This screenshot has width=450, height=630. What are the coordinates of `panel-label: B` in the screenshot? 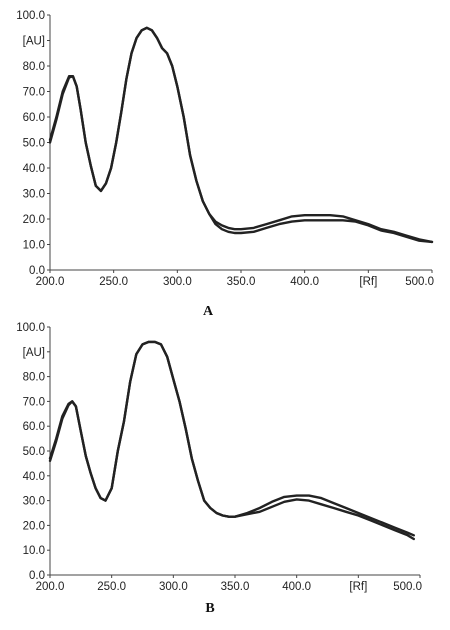 It's located at (209, 608).